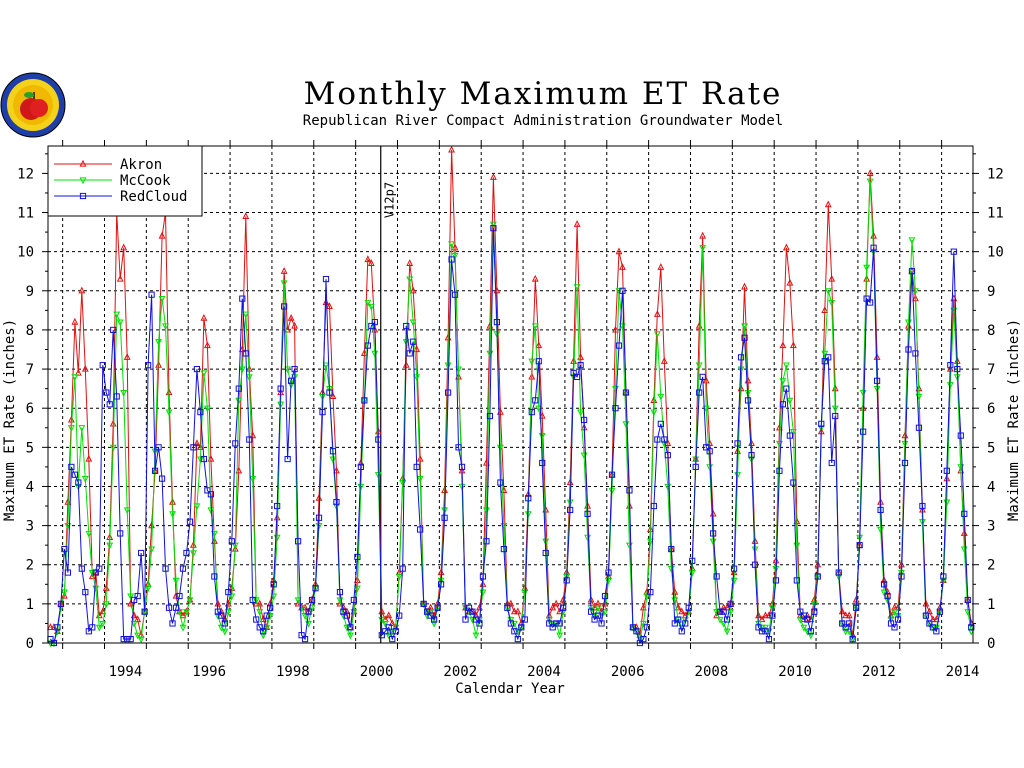  I want to click on y-tick-label-left: 0, so click(30, 644).